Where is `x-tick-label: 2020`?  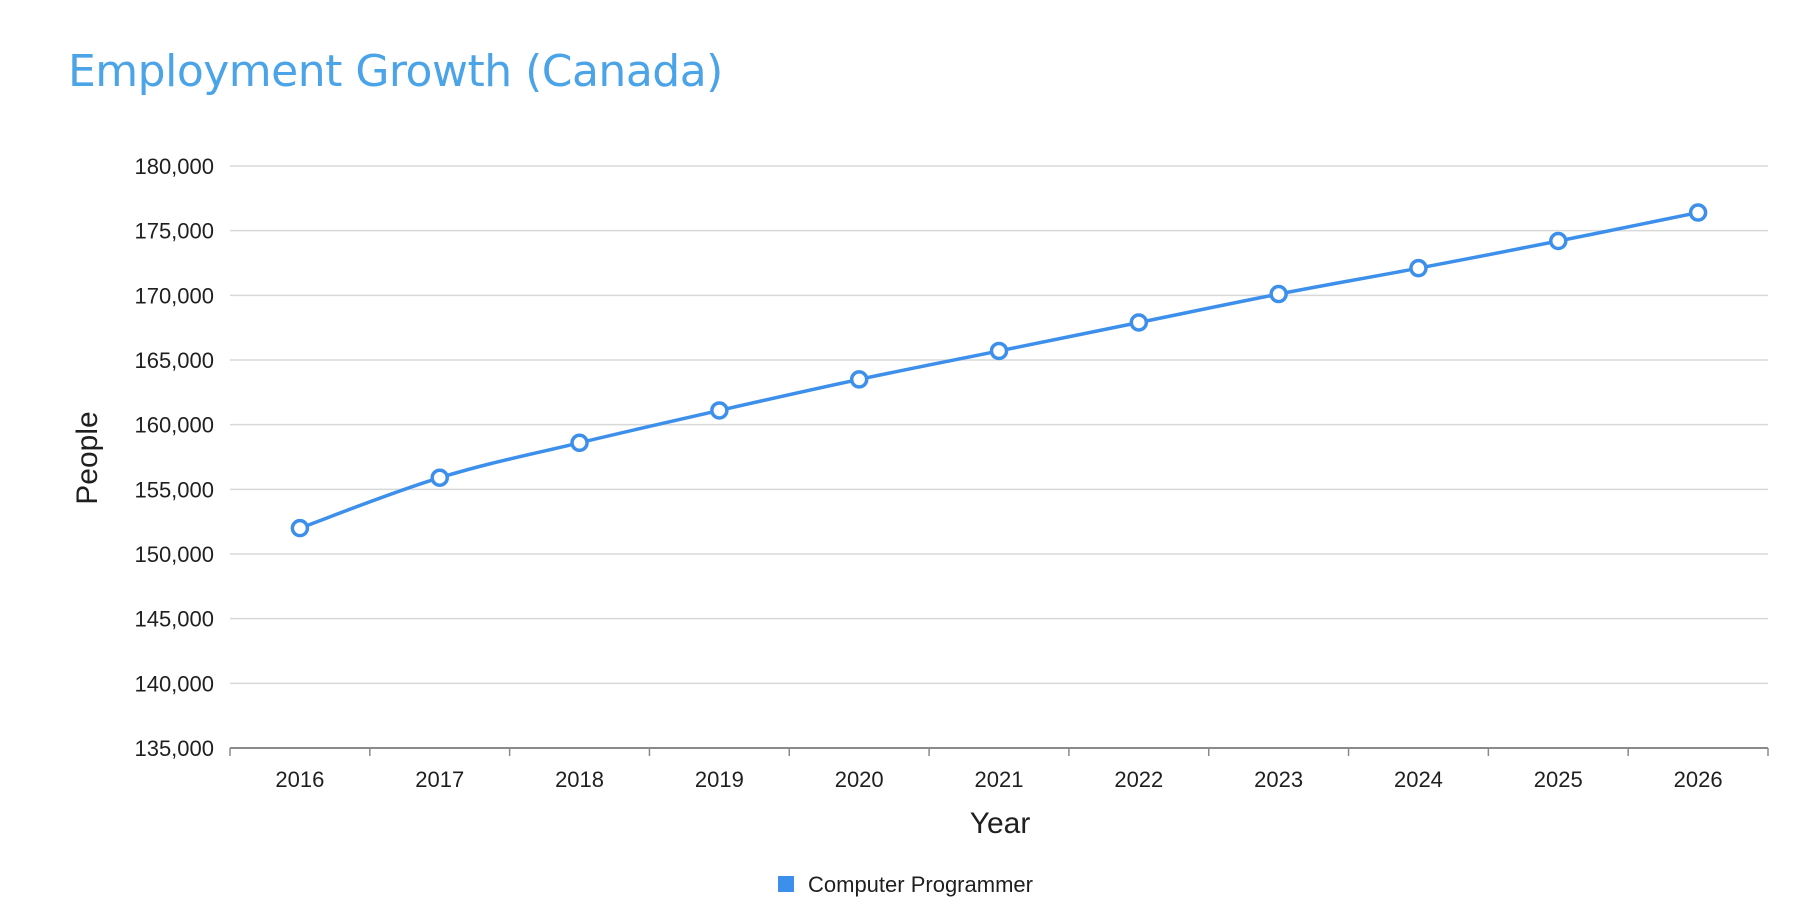
x-tick-label: 2020 is located at coordinates (859, 779).